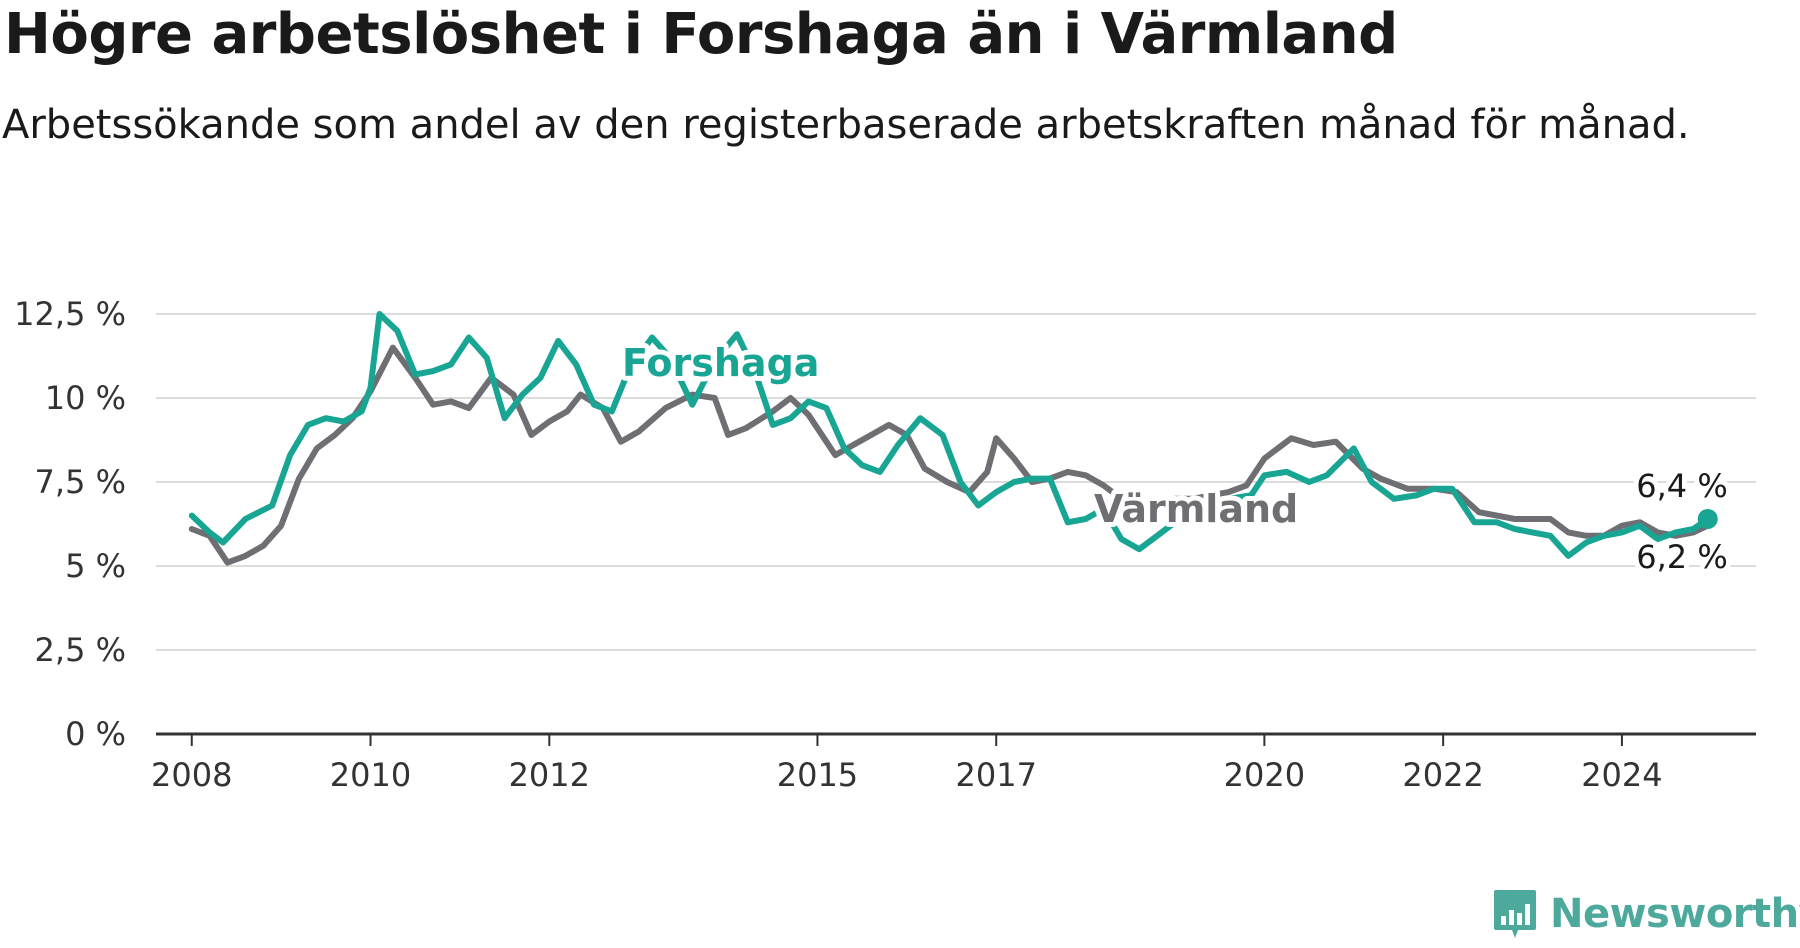 This screenshot has width=1800, height=948. What do you see at coordinates (95, 566) in the screenshot?
I see `y-tick-label: 5 %` at bounding box center [95, 566].